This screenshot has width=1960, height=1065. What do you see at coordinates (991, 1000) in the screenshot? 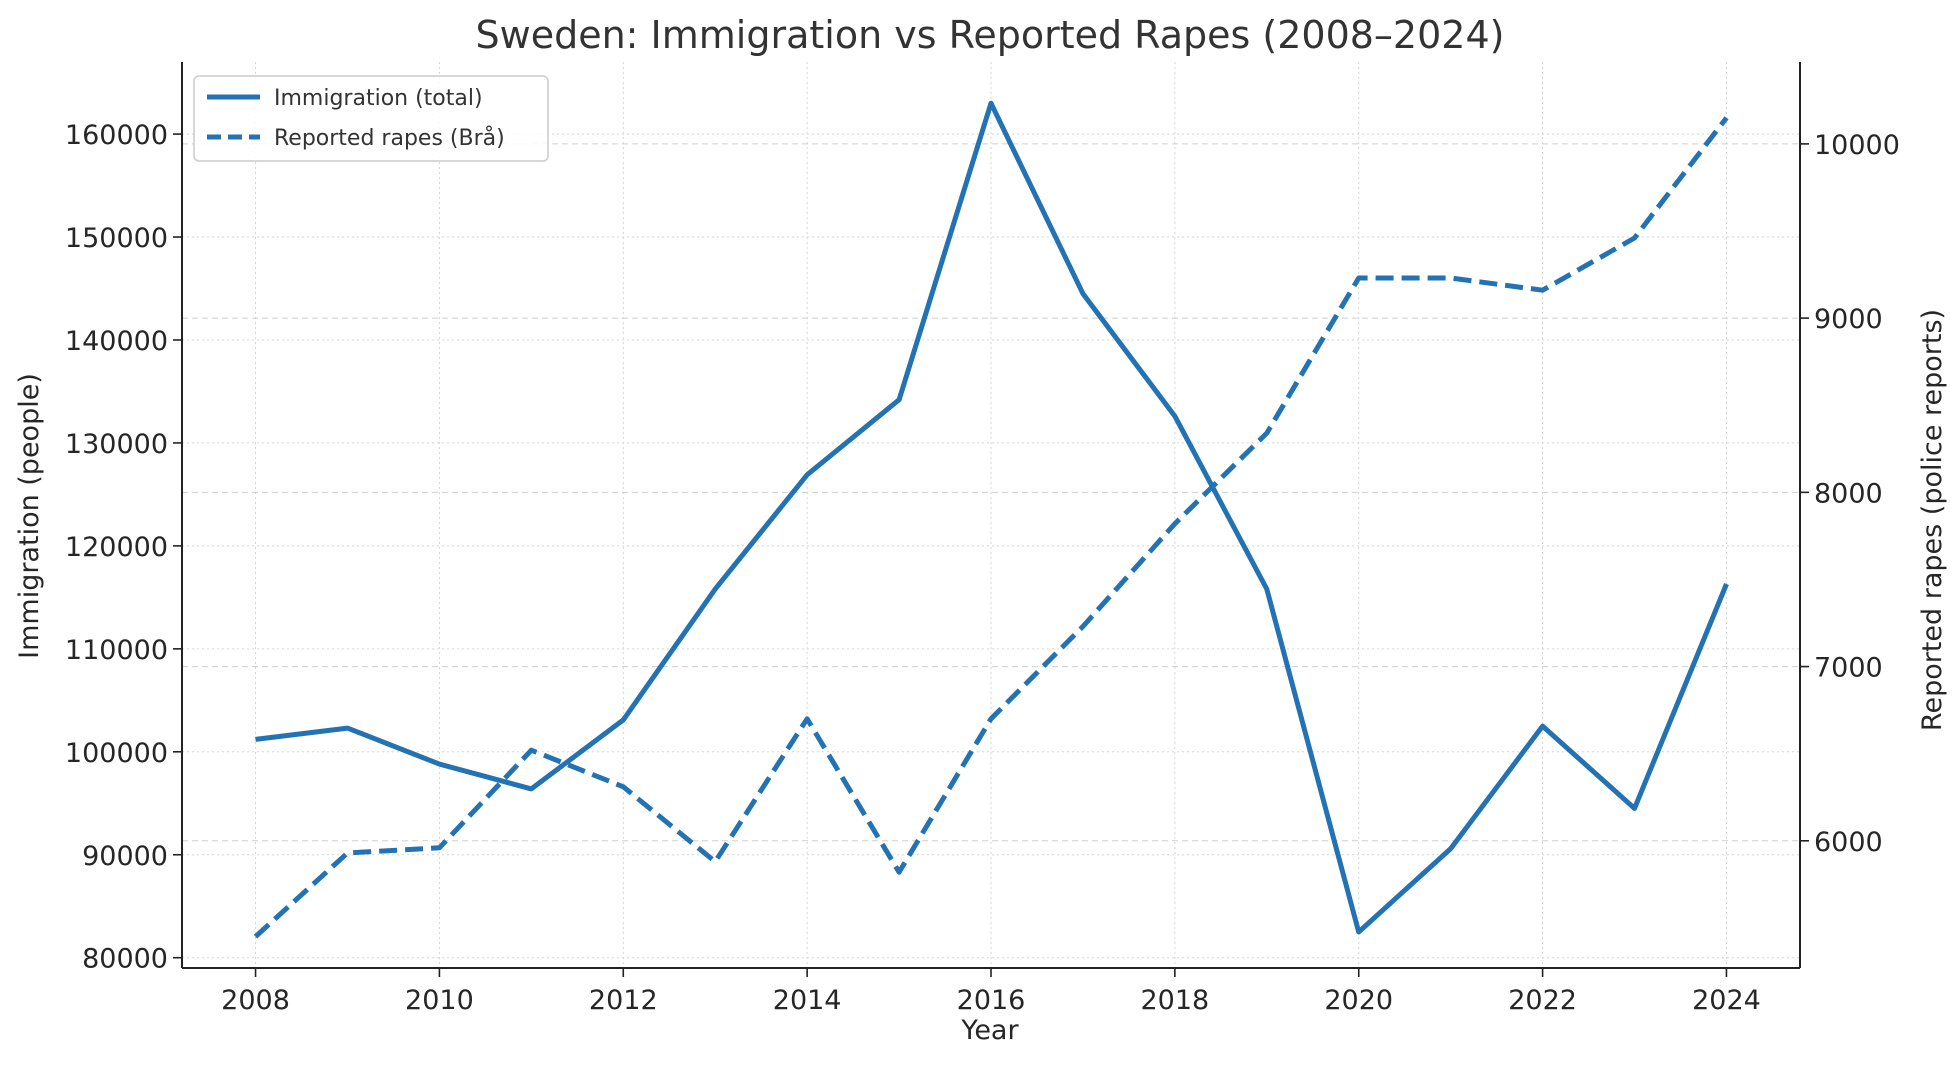
I see `x-tick-label: 2016` at bounding box center [991, 1000].